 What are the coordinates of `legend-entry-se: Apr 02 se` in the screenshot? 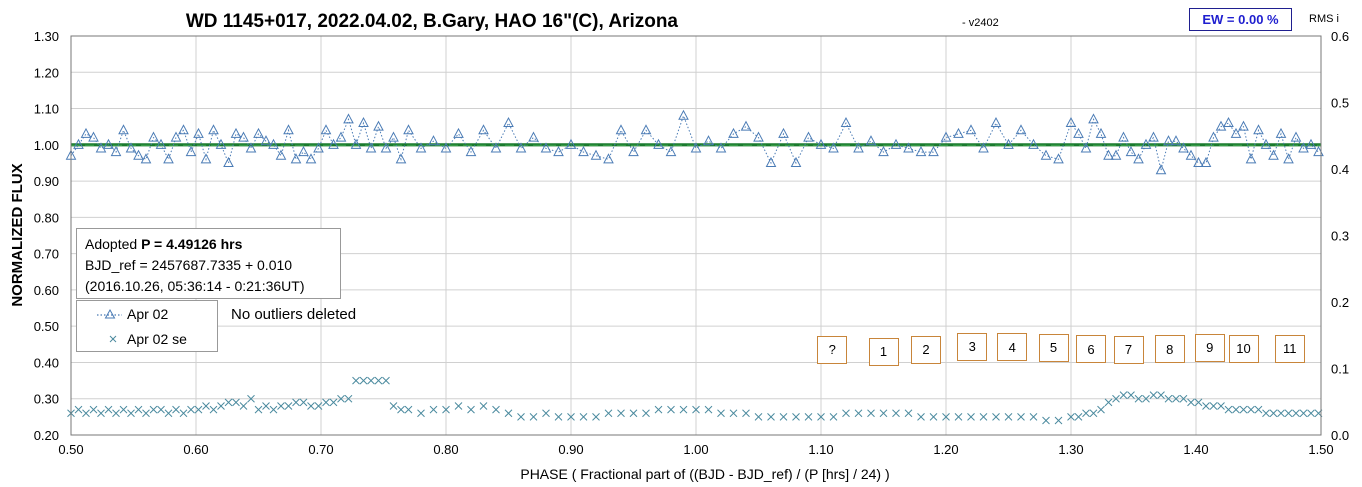 It's located at (132, 339).